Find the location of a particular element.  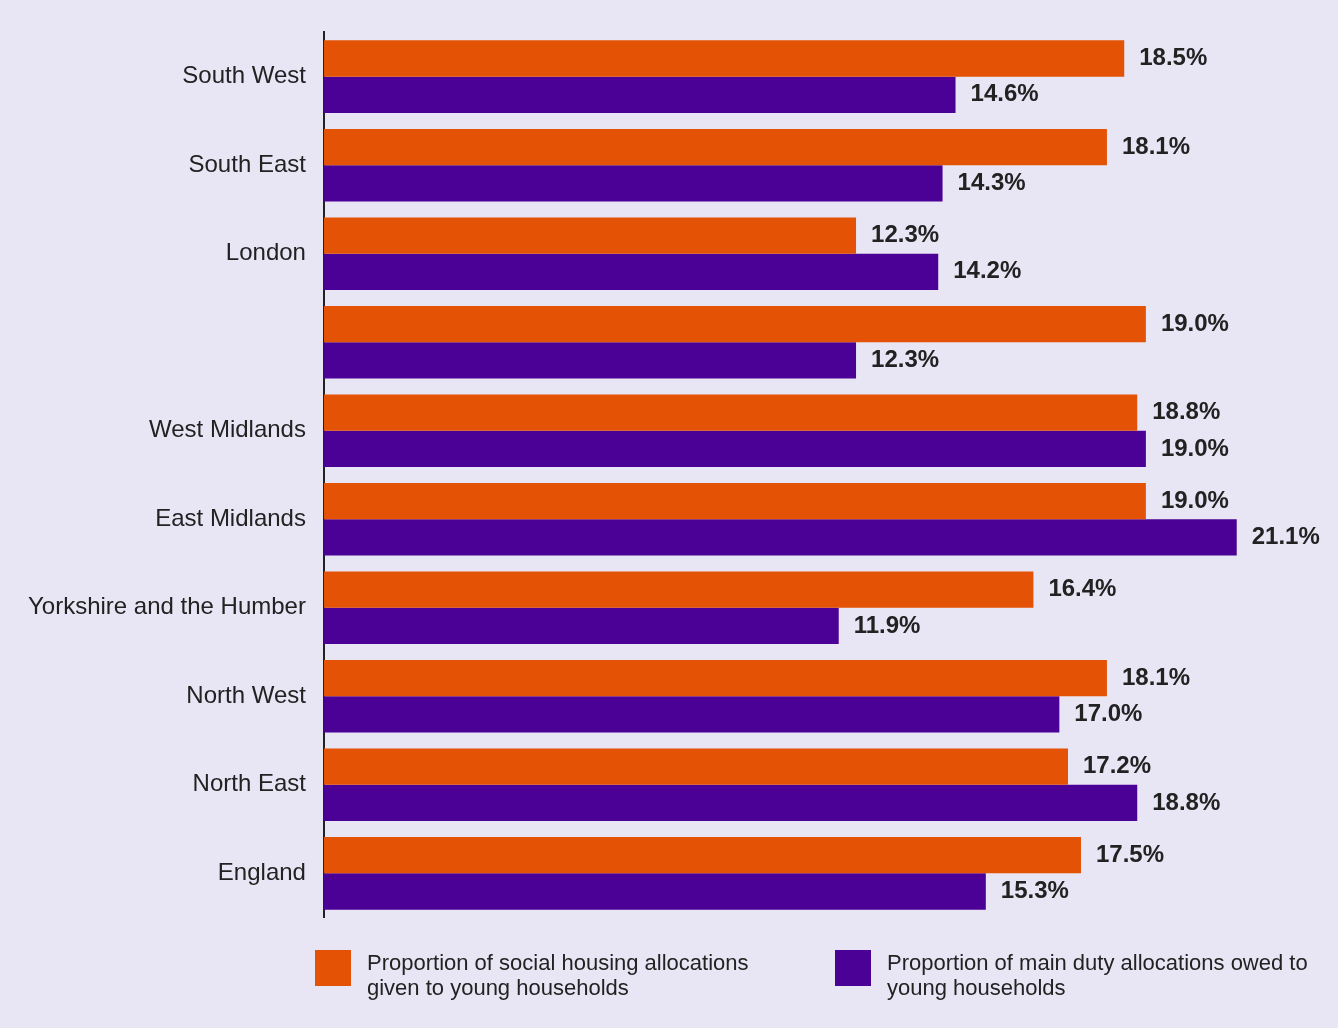

y-tick-label: West Midlands is located at coordinates (227, 429).